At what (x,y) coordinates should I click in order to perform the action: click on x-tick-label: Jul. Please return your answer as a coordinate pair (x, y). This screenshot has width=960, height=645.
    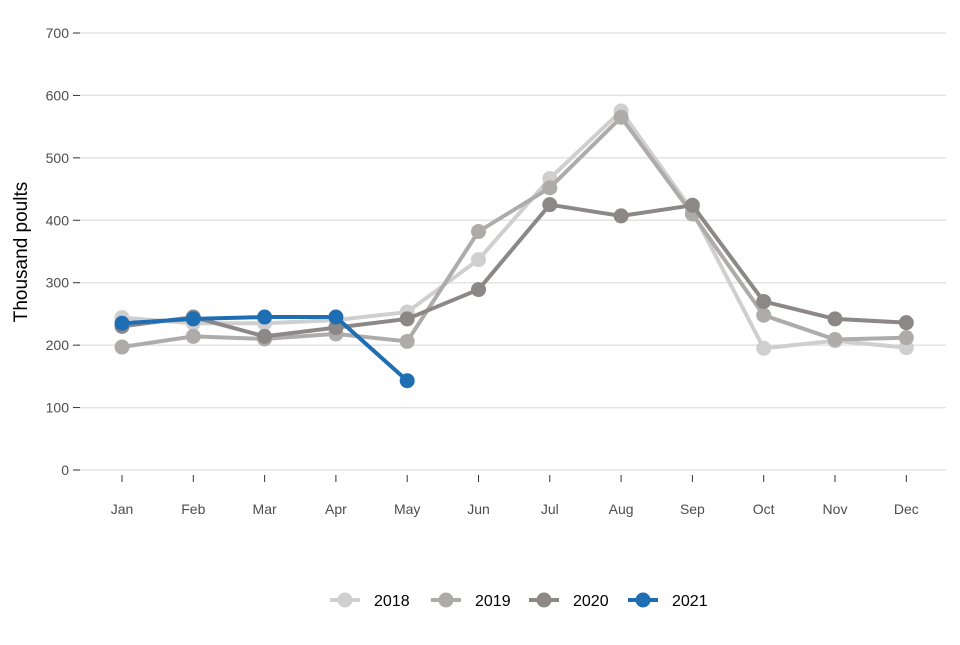
    Looking at the image, I should click on (550, 509).